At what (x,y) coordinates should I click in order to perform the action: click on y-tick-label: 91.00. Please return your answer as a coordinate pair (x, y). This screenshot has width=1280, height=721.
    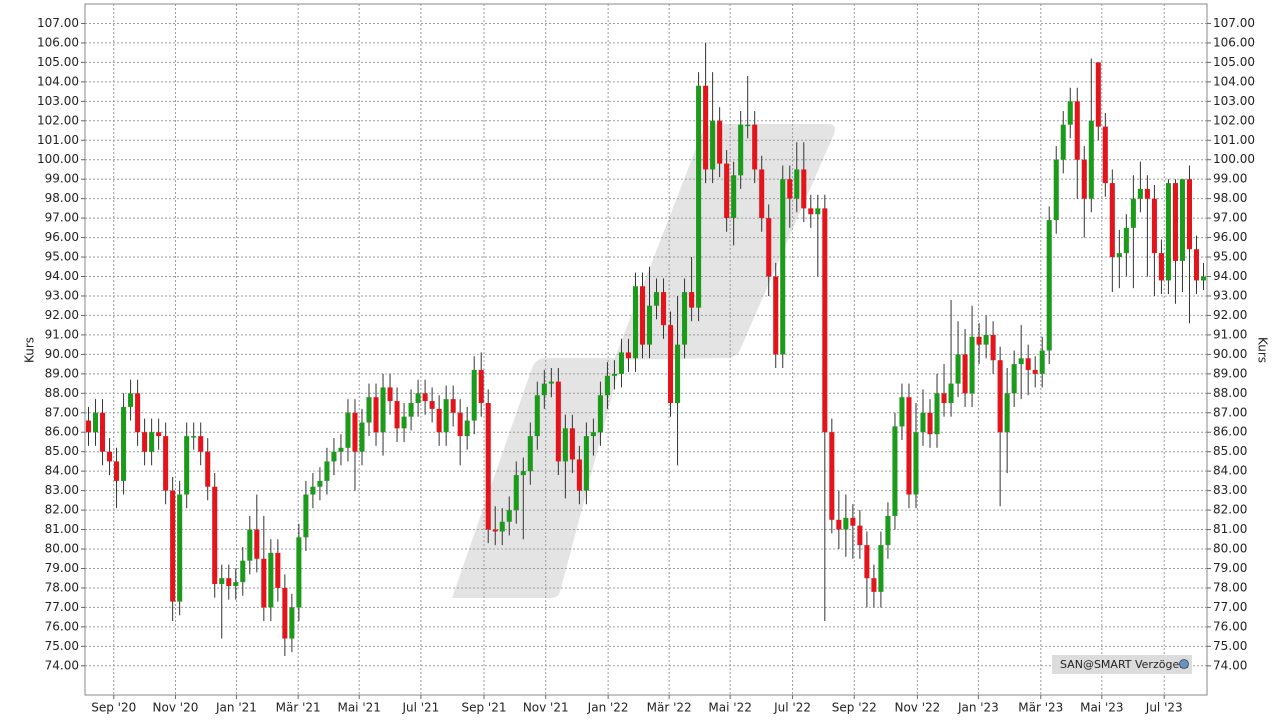
    Looking at the image, I should click on (62, 334).